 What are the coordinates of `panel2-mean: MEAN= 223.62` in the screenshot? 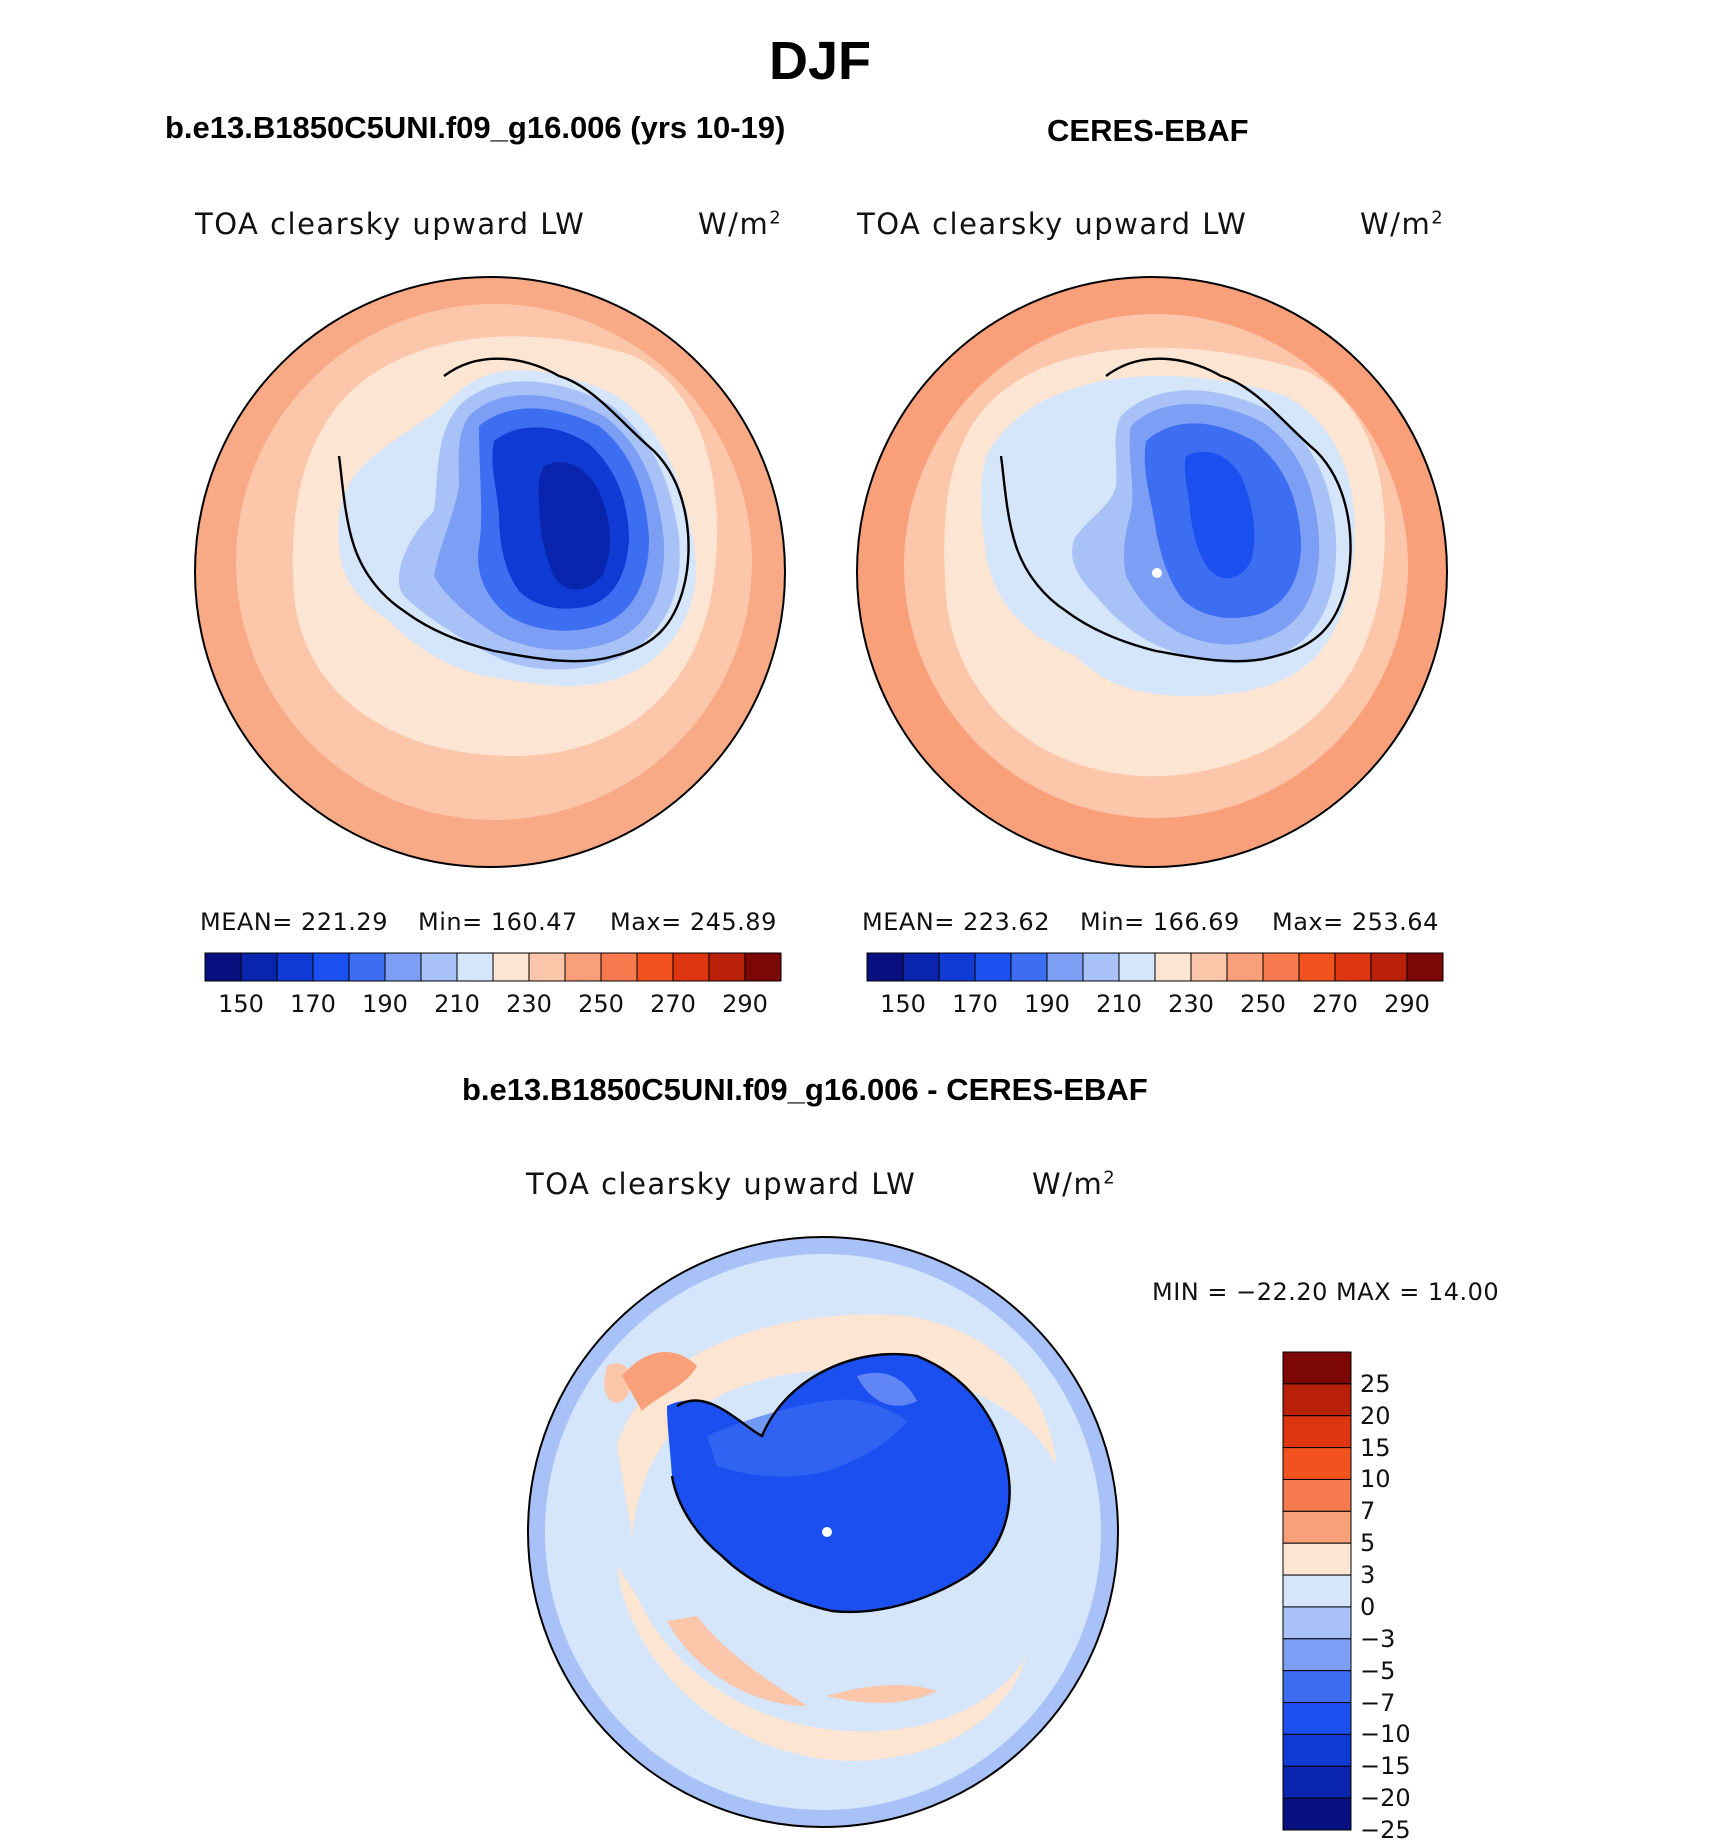 It's located at (956, 922).